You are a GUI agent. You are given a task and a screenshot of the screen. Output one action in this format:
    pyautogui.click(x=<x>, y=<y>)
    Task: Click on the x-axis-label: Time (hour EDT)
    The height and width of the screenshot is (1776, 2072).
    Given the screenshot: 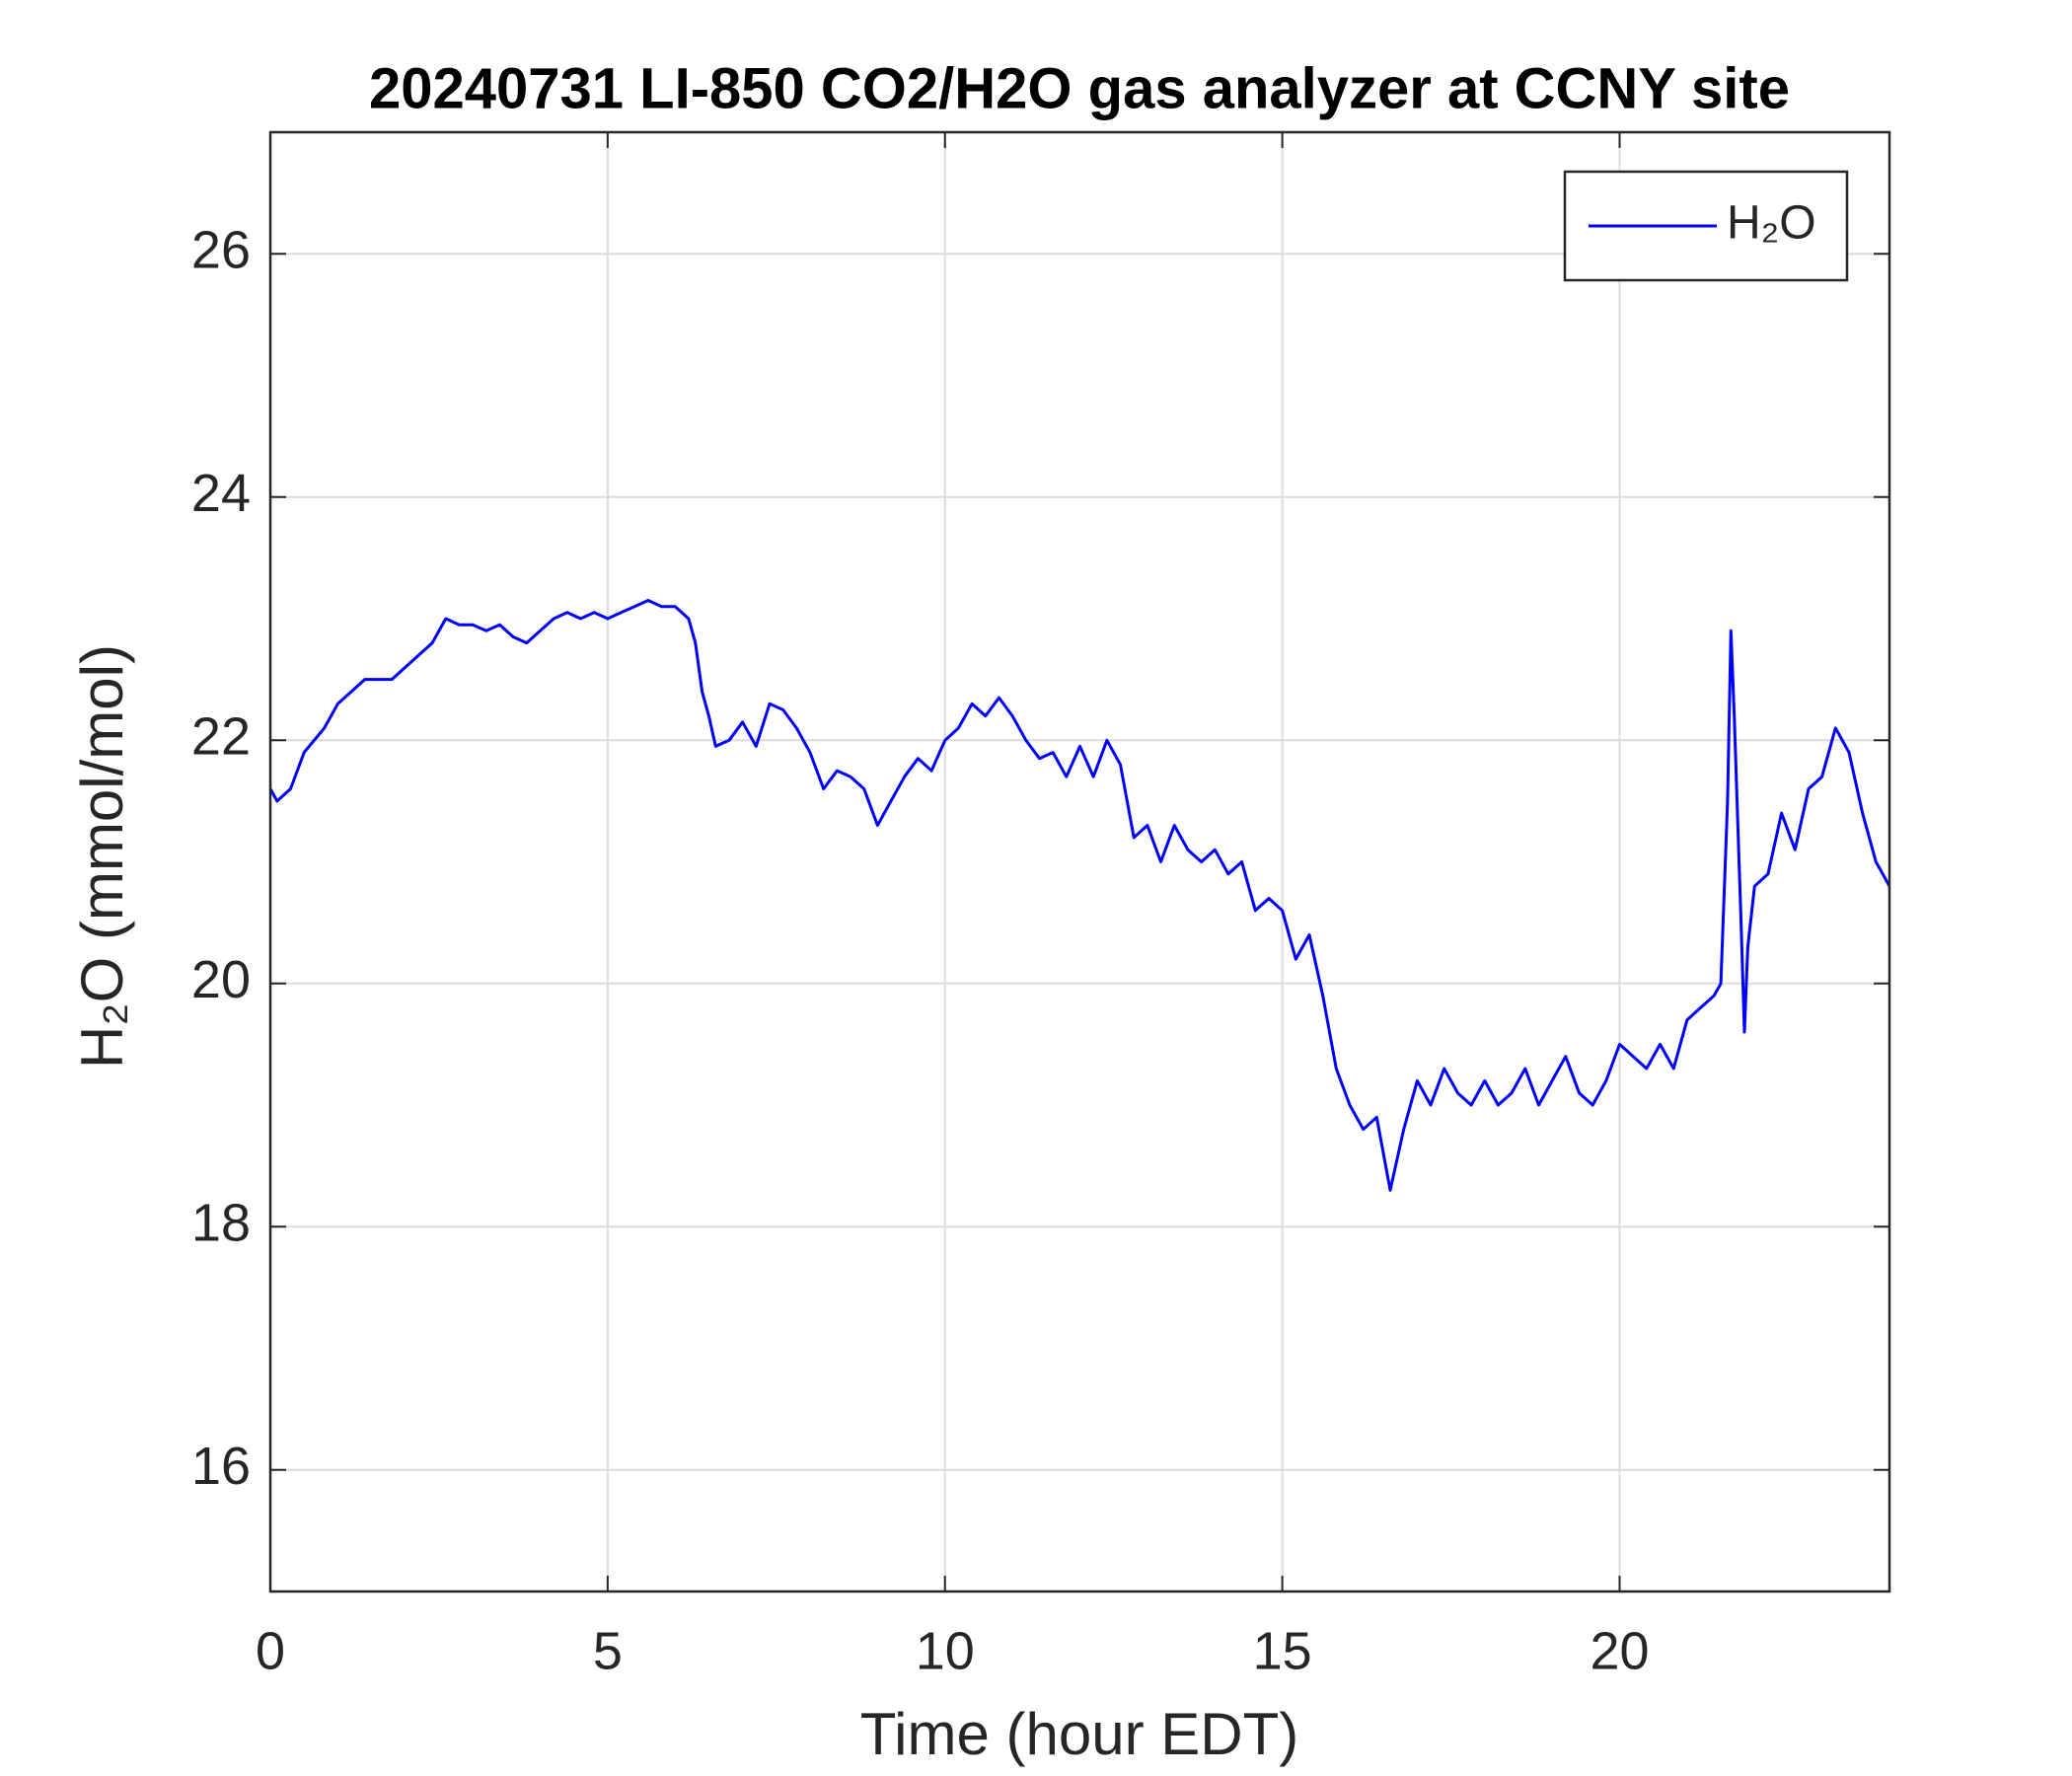 What is the action you would take?
    pyautogui.click(x=1079, y=1734)
    